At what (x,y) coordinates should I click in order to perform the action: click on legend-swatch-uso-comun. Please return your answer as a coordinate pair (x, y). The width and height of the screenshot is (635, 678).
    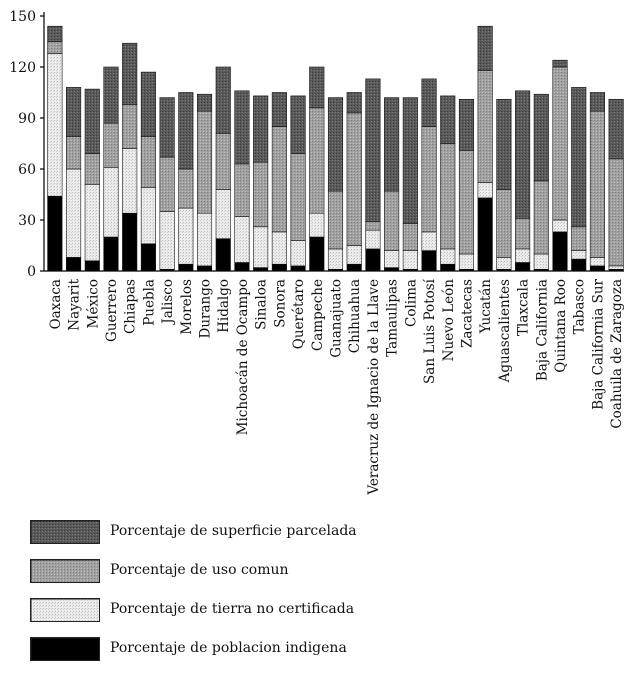
    Looking at the image, I should click on (65, 571).